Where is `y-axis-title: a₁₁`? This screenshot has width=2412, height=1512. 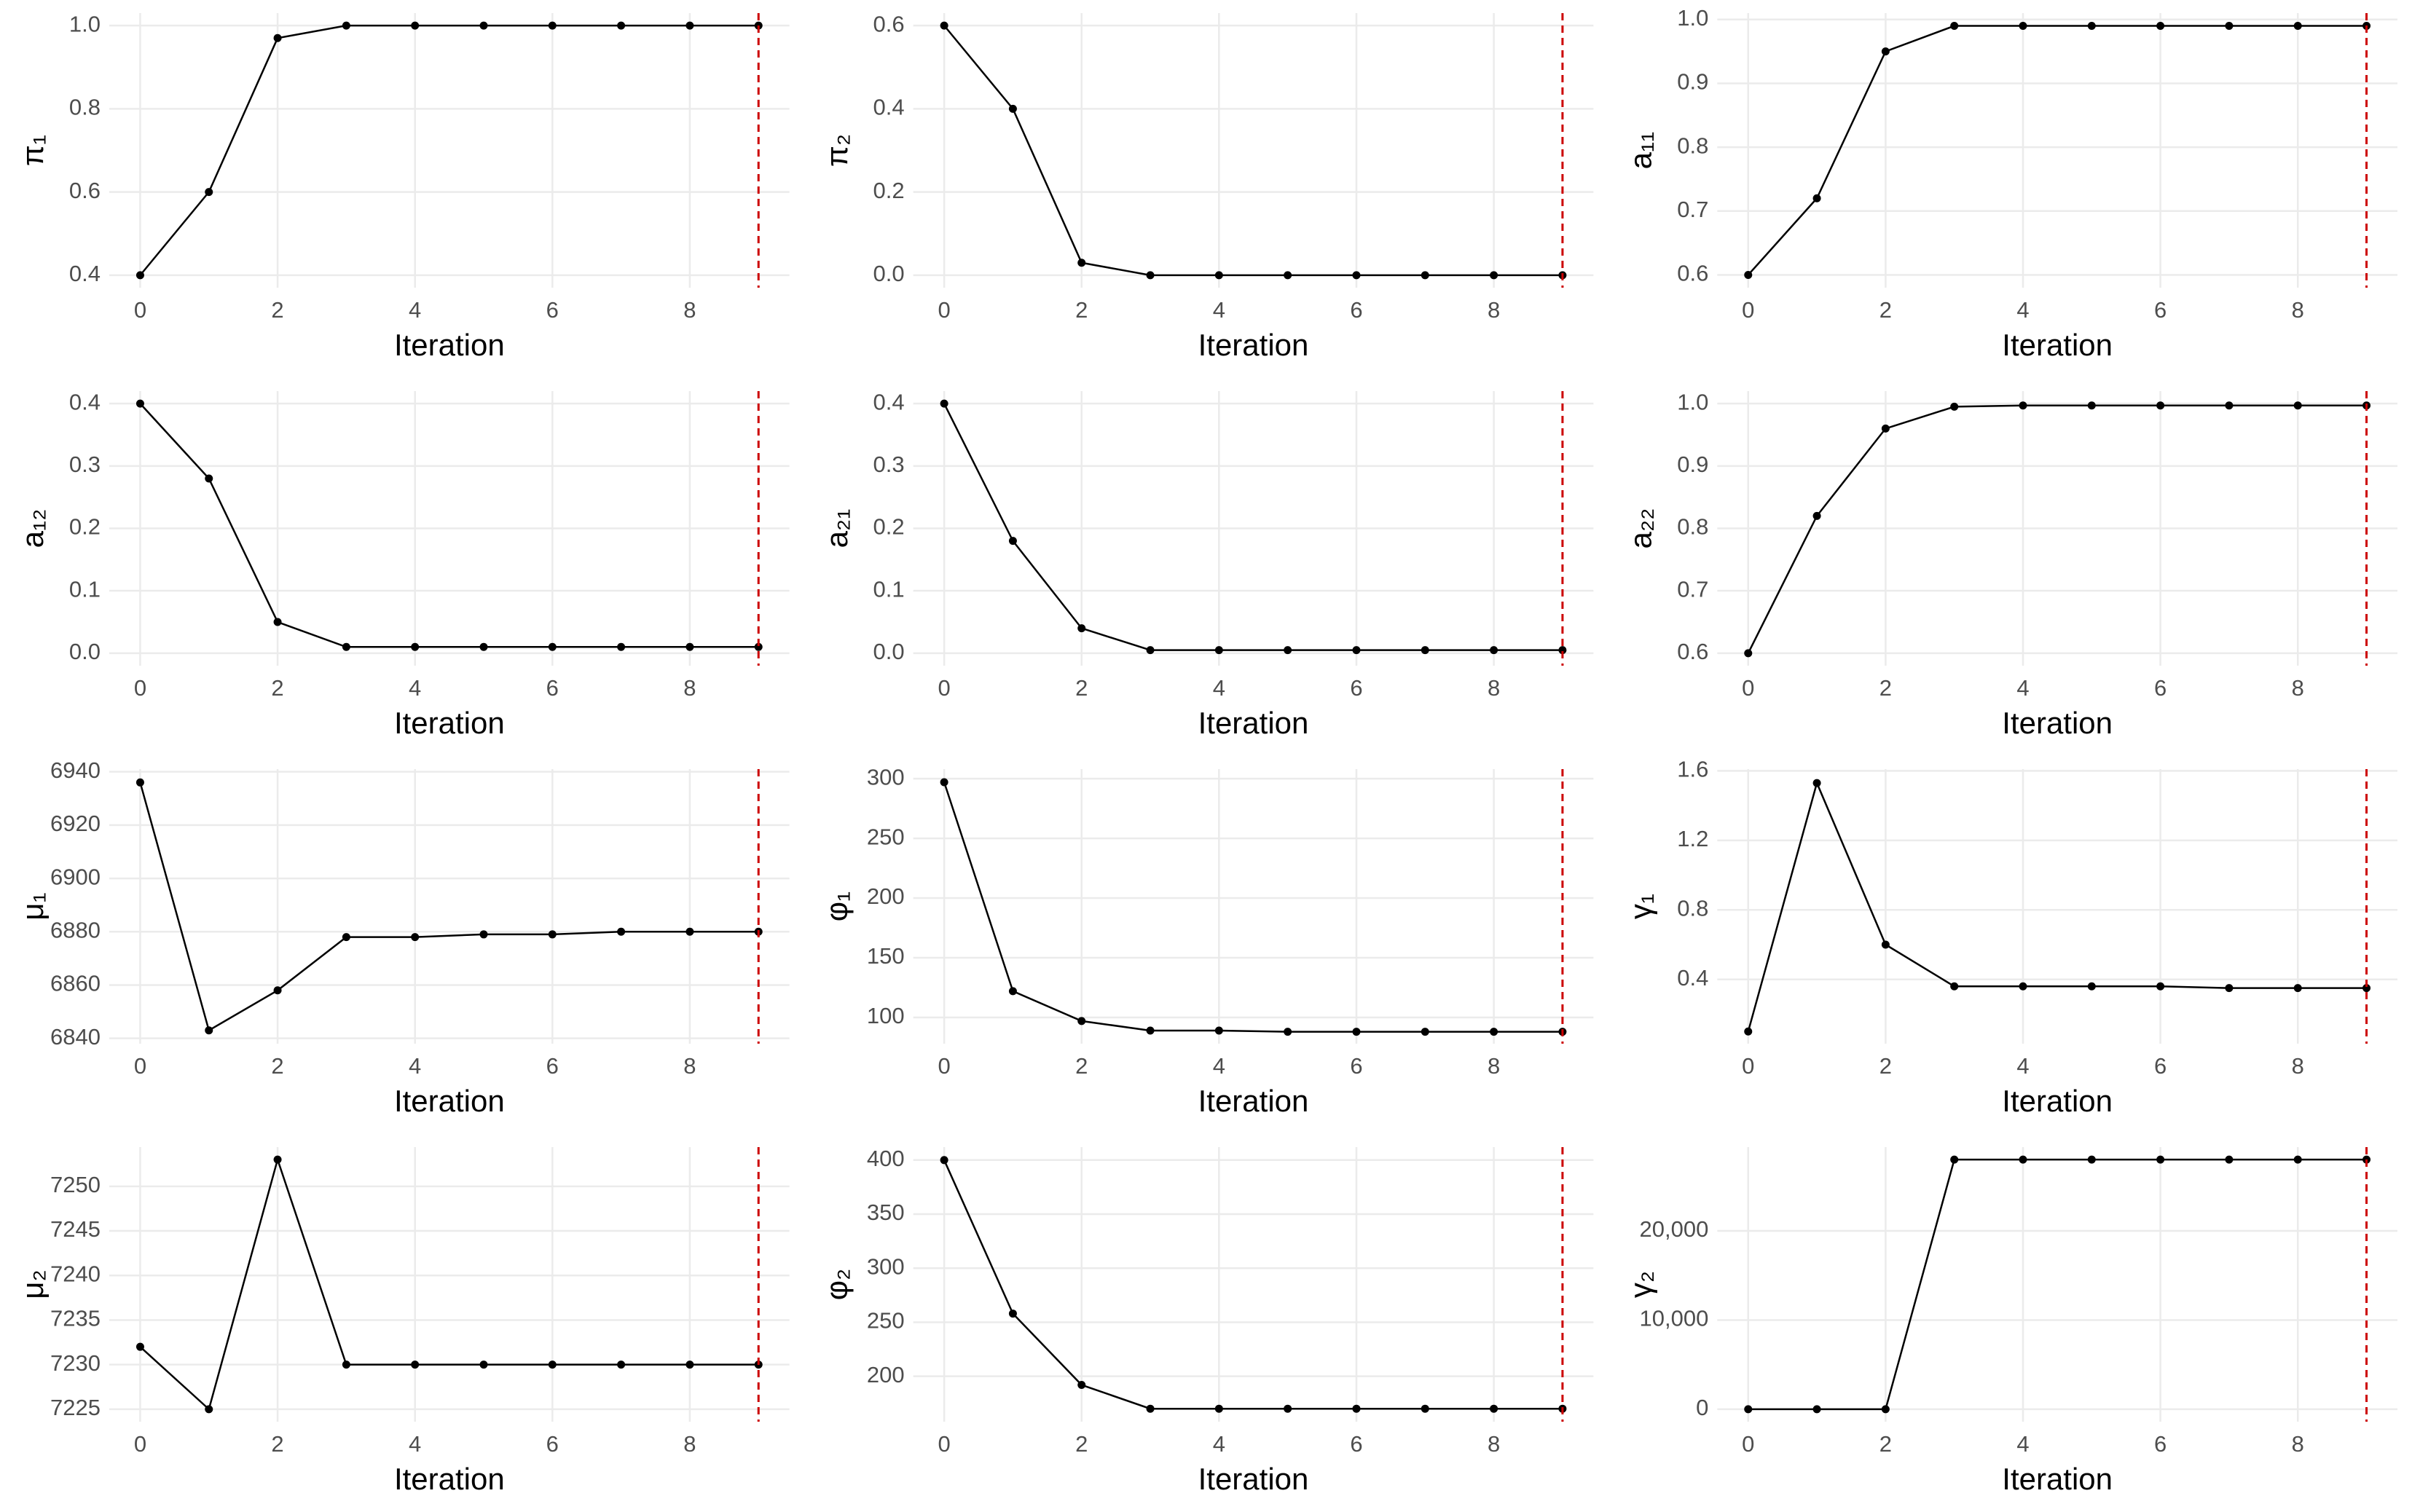
y-axis-title: a₁₁ is located at coordinates (1640, 151).